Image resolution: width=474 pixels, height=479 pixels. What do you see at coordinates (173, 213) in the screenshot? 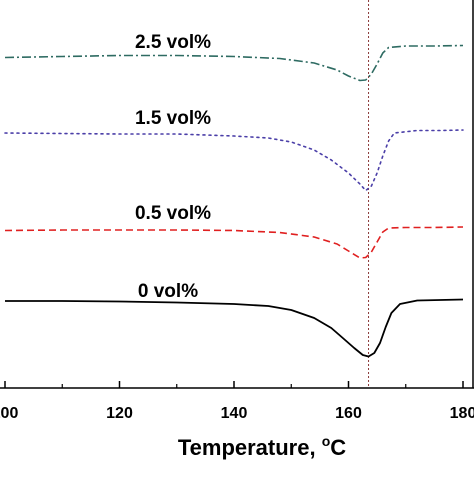
I see `series-label: 0.5 vol%` at bounding box center [173, 213].